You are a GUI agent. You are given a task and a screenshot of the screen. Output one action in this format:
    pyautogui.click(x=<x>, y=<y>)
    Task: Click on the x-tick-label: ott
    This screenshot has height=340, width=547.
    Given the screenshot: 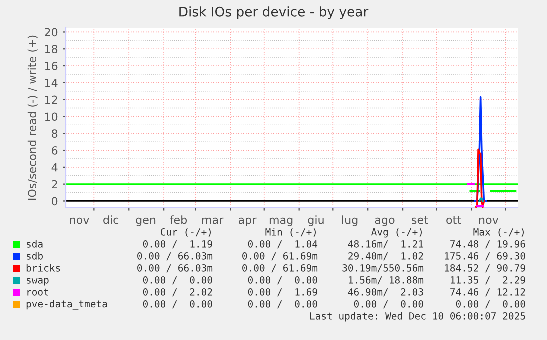 What is the action you would take?
    pyautogui.click(x=454, y=220)
    